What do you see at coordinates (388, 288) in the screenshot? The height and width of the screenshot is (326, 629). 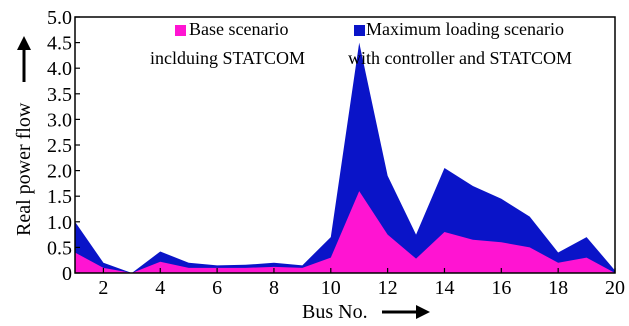 I see `x-tick-label: 12` at bounding box center [388, 288].